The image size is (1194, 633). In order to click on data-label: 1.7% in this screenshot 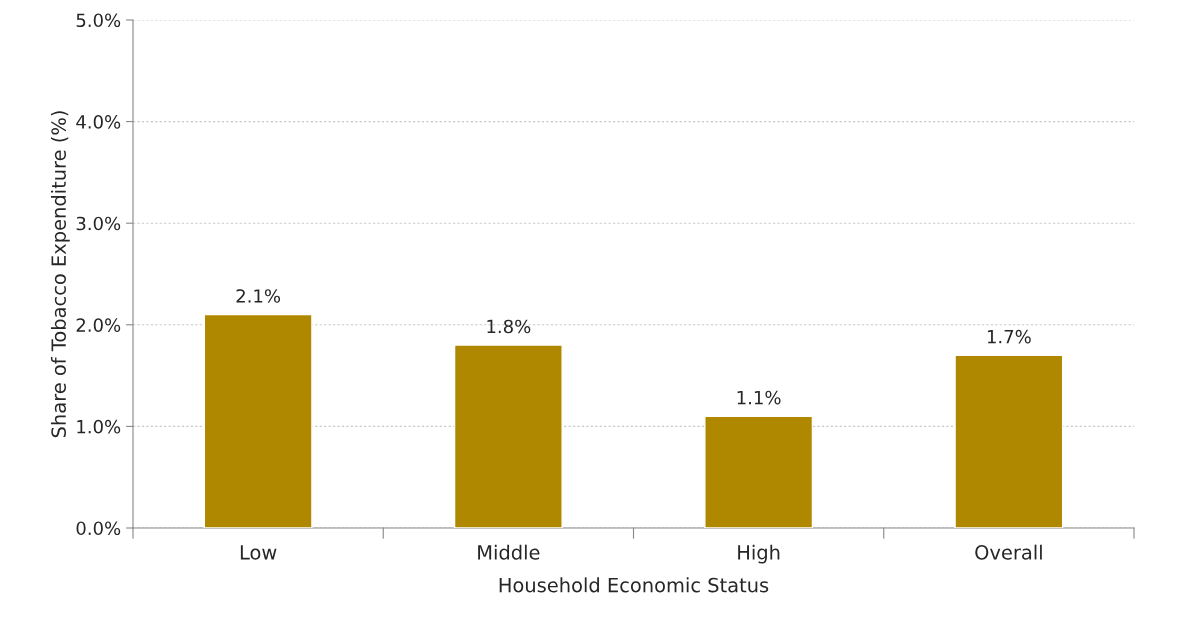, I will do `click(1009, 336)`.